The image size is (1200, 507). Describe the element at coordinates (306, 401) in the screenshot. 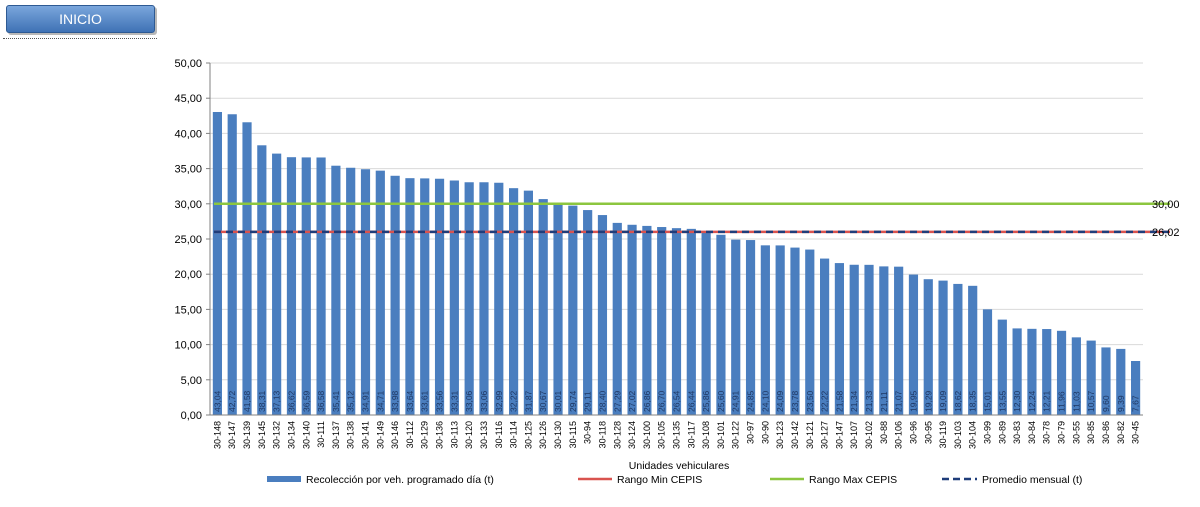

I see `data-label: 36,59` at that location.